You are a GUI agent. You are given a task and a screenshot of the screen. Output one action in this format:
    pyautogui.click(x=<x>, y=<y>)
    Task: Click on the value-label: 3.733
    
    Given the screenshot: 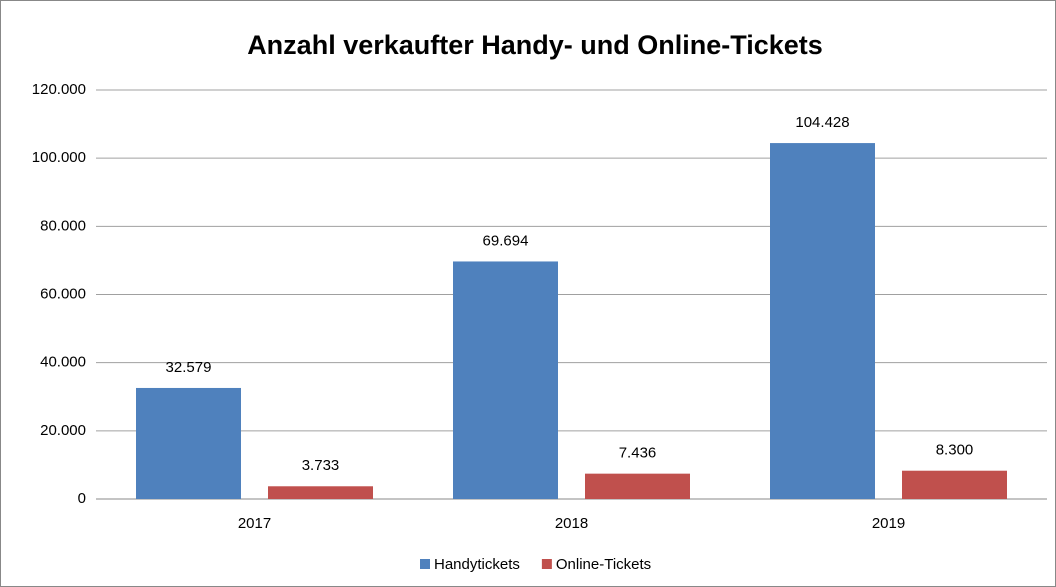 What is the action you would take?
    pyautogui.click(x=321, y=465)
    